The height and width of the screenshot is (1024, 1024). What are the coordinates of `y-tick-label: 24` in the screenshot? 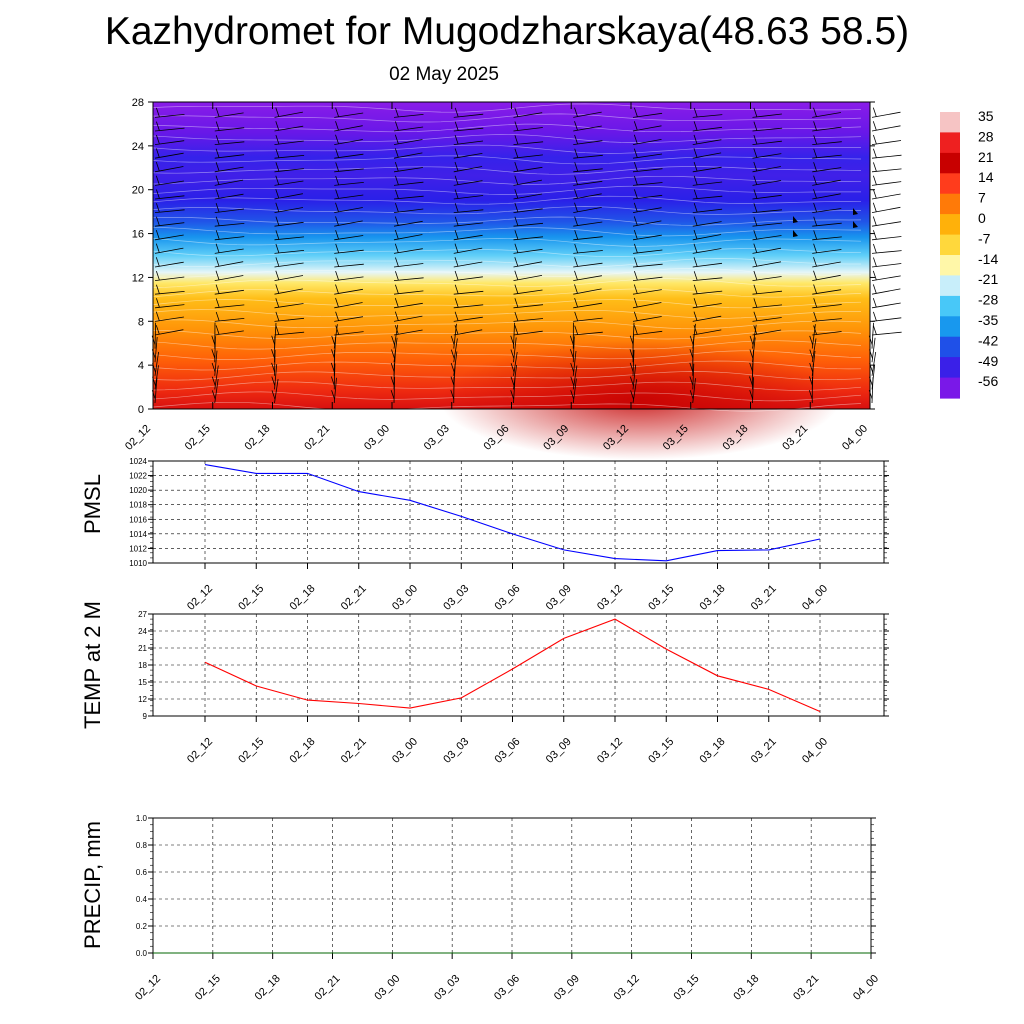 It's located at (142, 631).